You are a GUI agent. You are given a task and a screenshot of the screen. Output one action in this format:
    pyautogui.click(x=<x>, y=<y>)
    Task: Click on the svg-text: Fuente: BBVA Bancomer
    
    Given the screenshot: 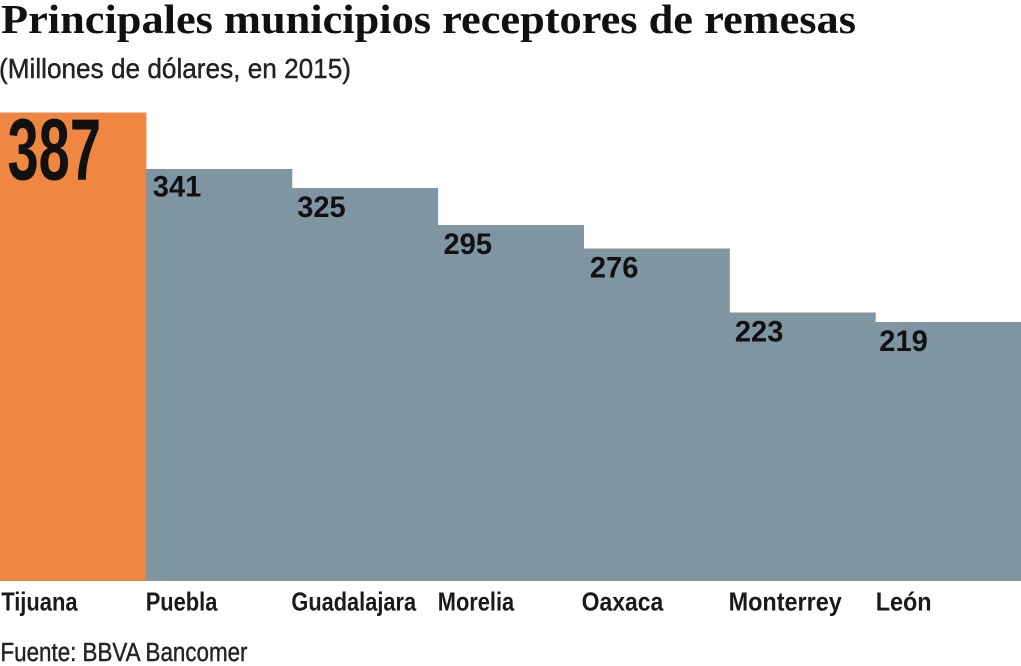 What is the action you would take?
    pyautogui.click(x=124, y=651)
    